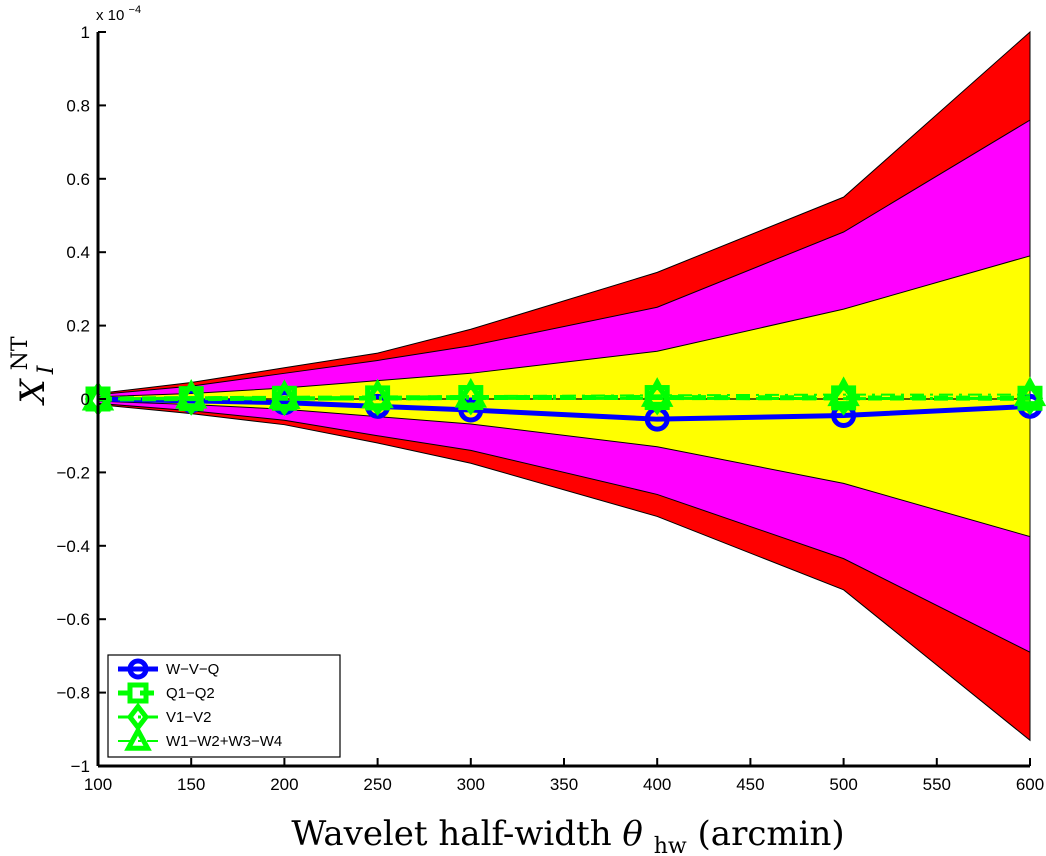 The height and width of the screenshot is (856, 1046). What do you see at coordinates (85, 399) in the screenshot?
I see `y-tick-label: 0` at bounding box center [85, 399].